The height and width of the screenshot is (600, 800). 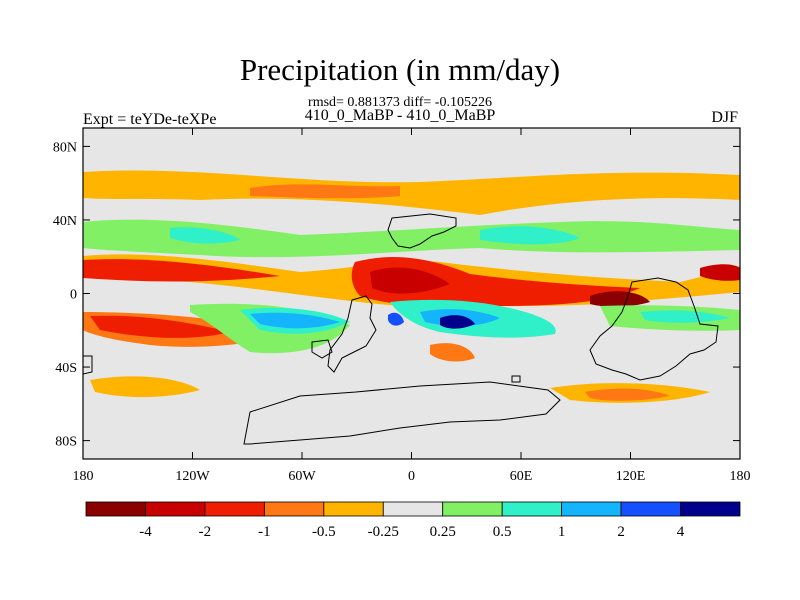 What do you see at coordinates (411, 476) in the screenshot?
I see `x-tick-label: 0` at bounding box center [411, 476].